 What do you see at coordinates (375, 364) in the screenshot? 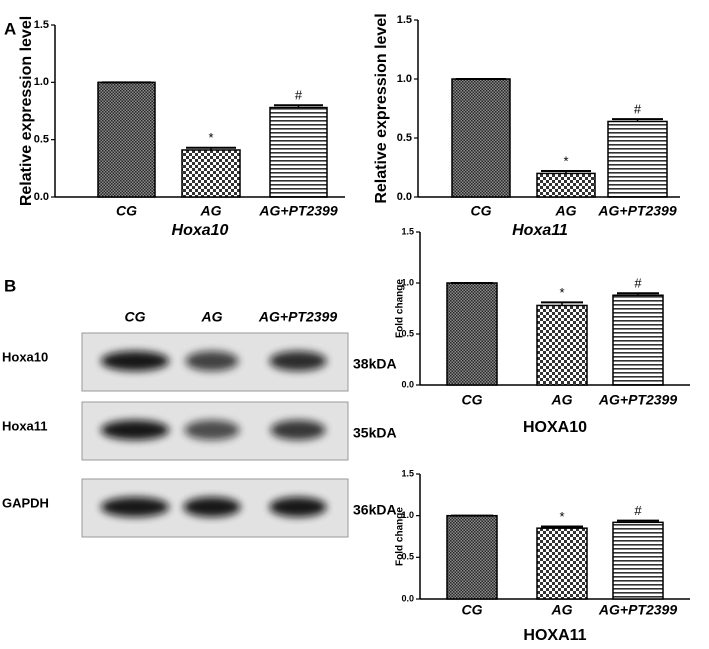
I see `blot-size-label: 38kDA` at bounding box center [375, 364].